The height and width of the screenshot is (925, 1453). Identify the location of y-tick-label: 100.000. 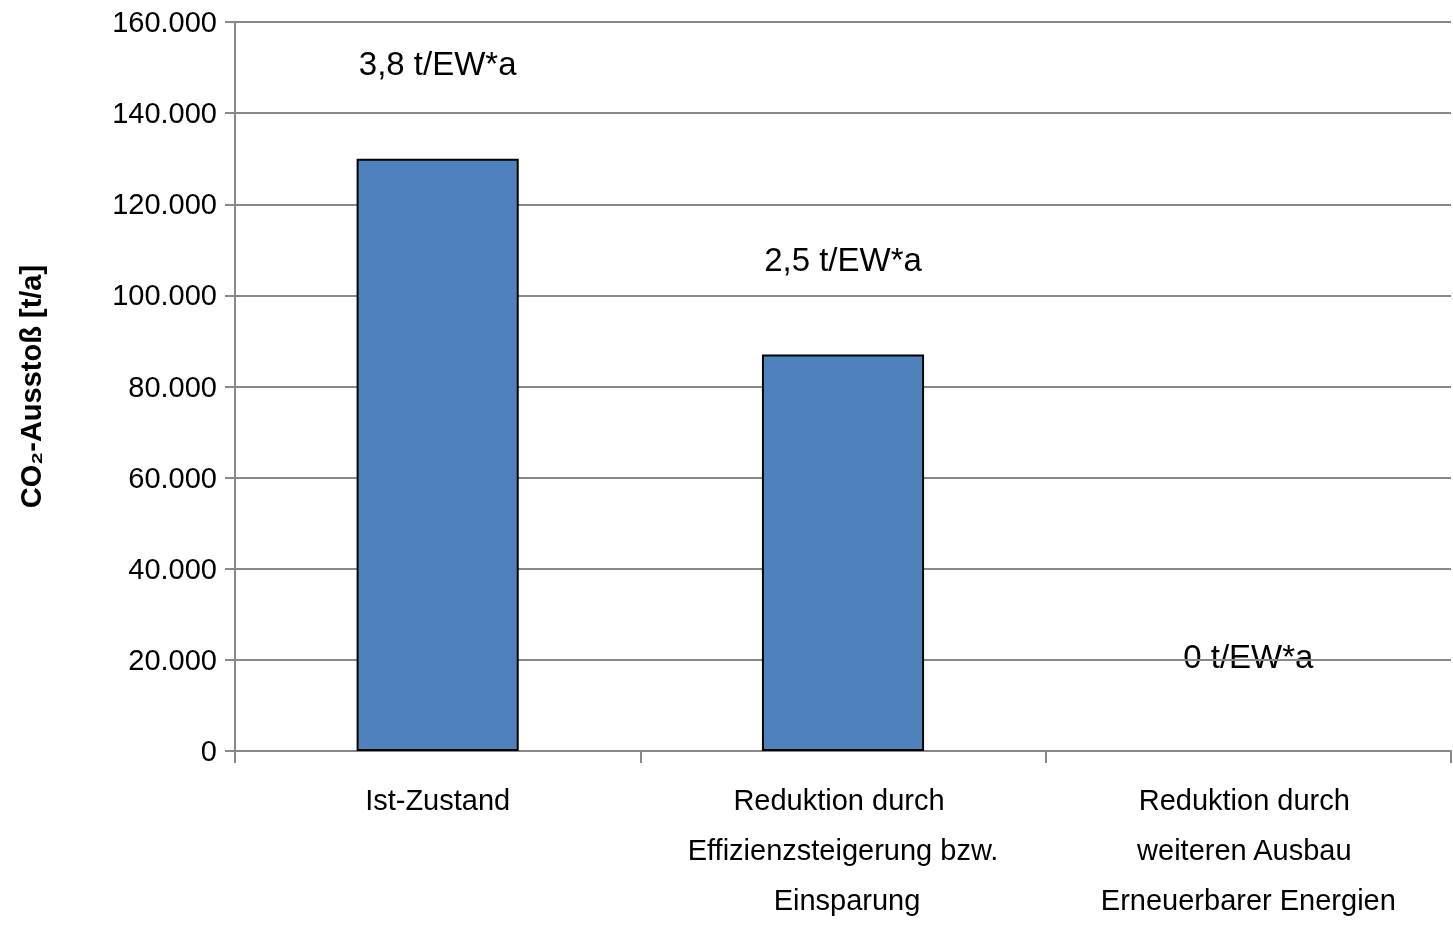
(164, 295).